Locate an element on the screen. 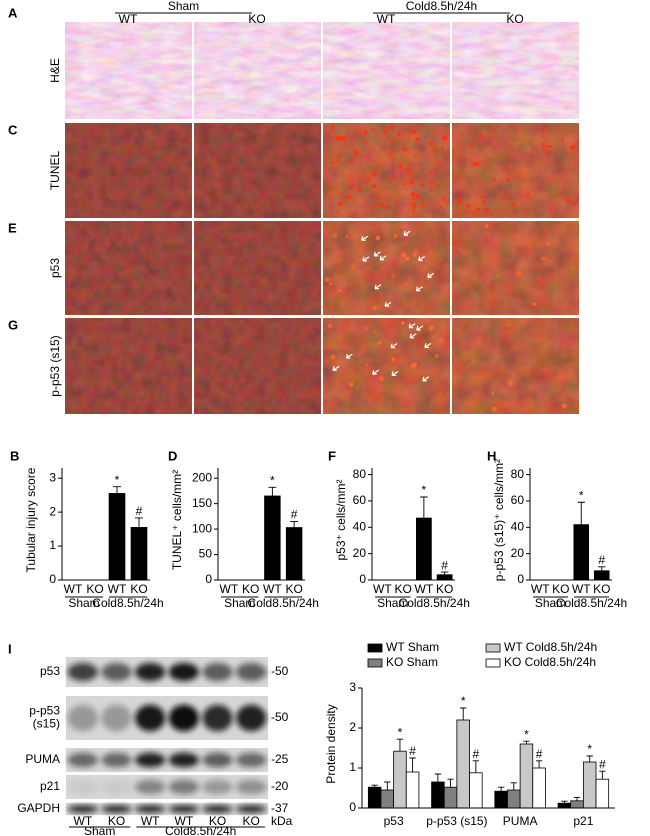  y-tick-label: 0 is located at coordinates (208, 579).